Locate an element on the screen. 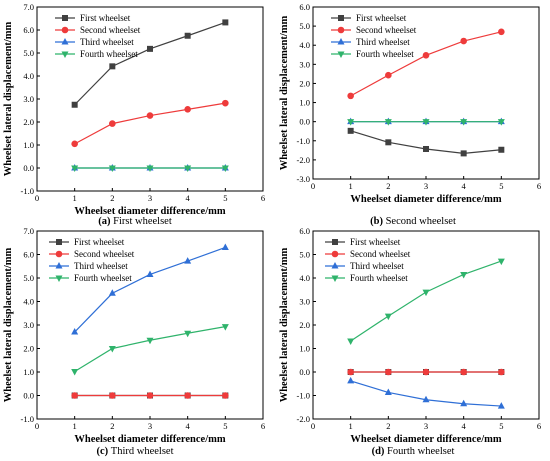  x-tick-label: 3 is located at coordinates (426, 186).